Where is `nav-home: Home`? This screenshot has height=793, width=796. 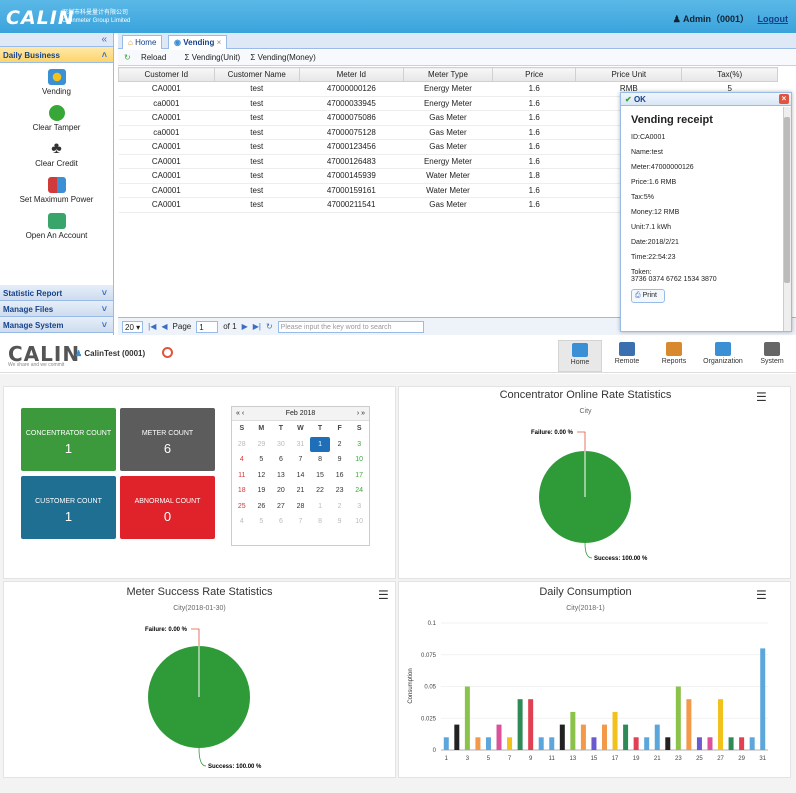 nav-home: Home is located at coordinates (580, 356).